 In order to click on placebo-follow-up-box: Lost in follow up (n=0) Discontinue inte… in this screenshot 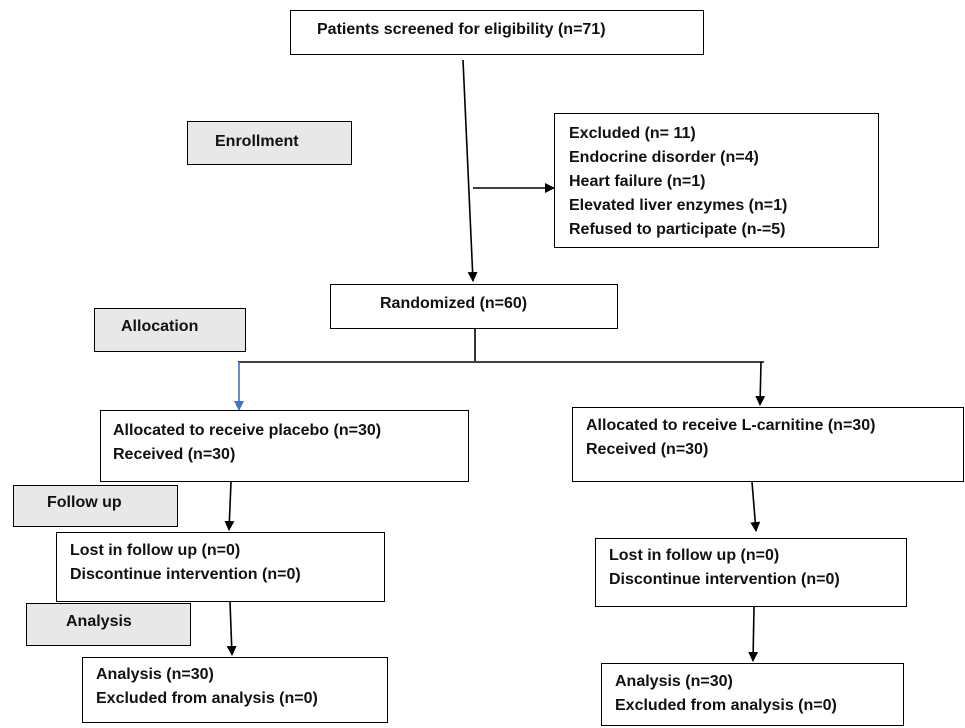, I will do `click(220, 567)`.